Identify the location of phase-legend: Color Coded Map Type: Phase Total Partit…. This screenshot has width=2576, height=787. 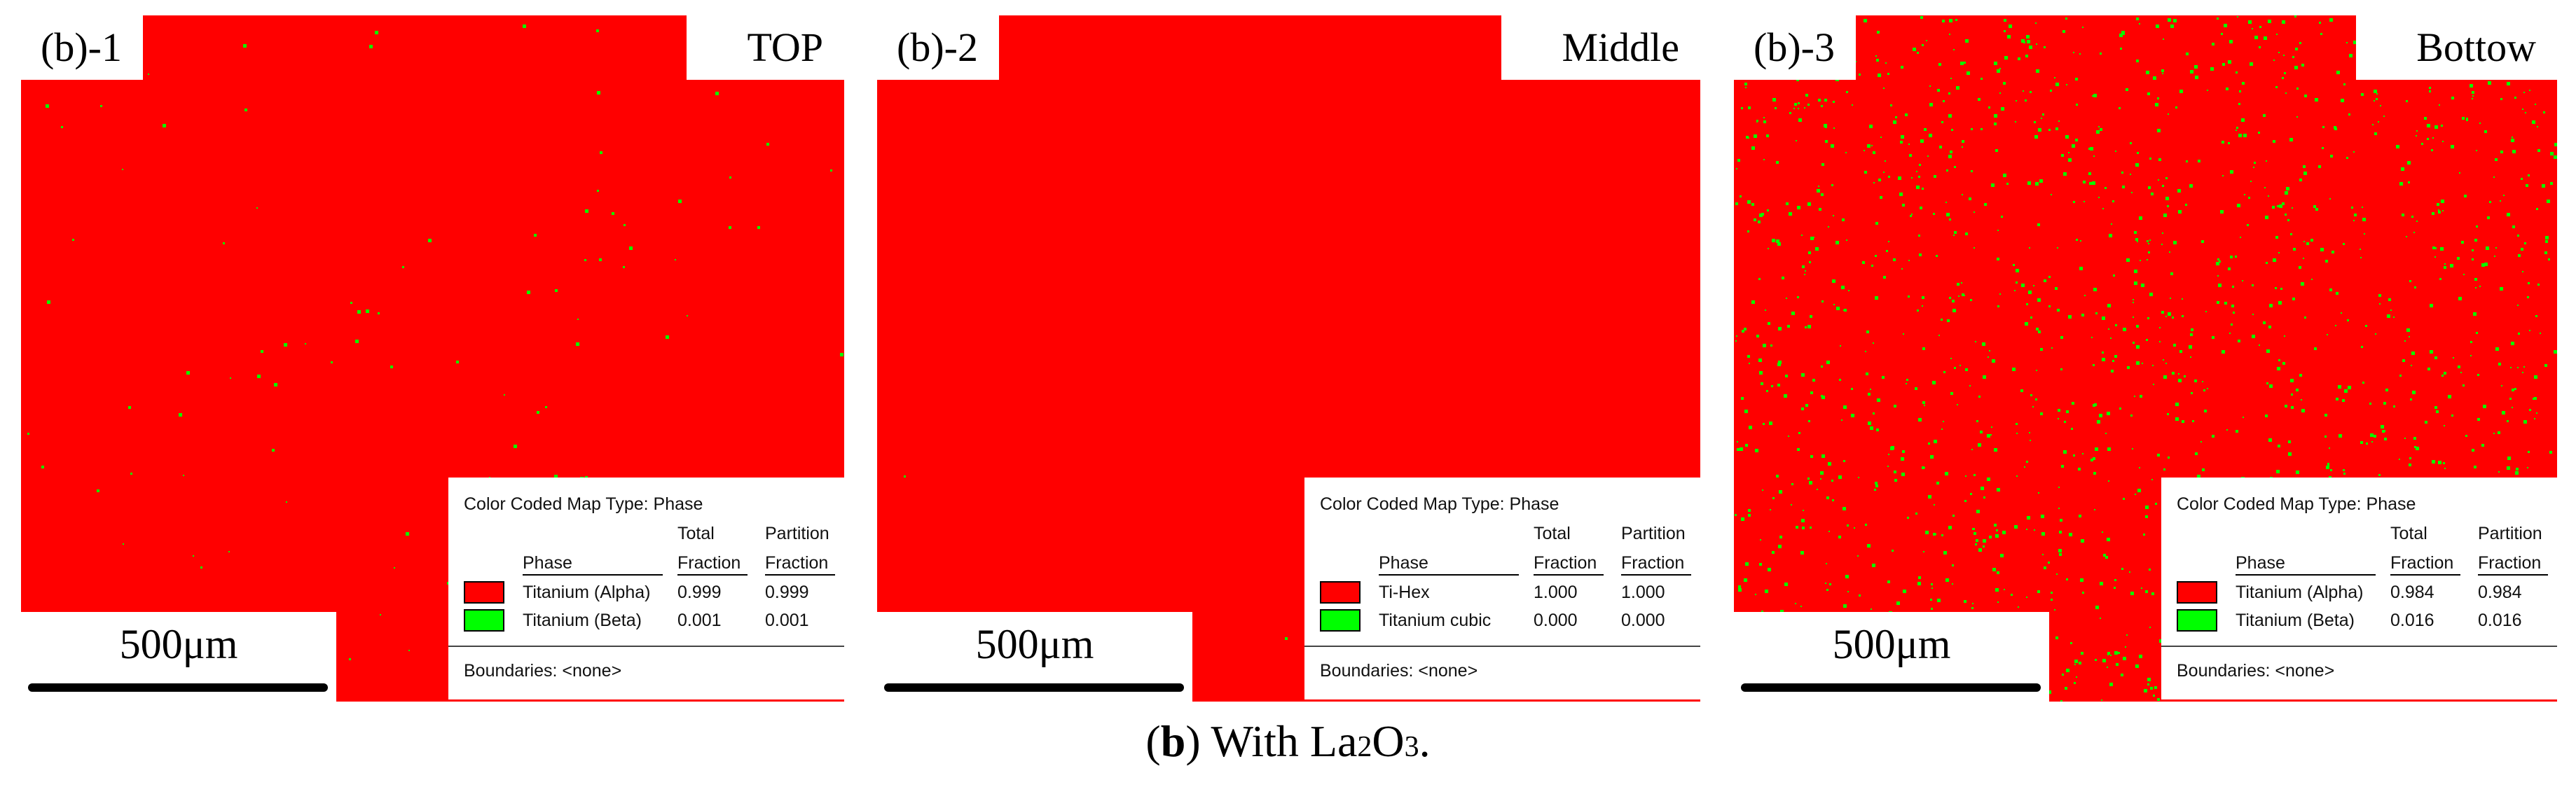
(646, 590).